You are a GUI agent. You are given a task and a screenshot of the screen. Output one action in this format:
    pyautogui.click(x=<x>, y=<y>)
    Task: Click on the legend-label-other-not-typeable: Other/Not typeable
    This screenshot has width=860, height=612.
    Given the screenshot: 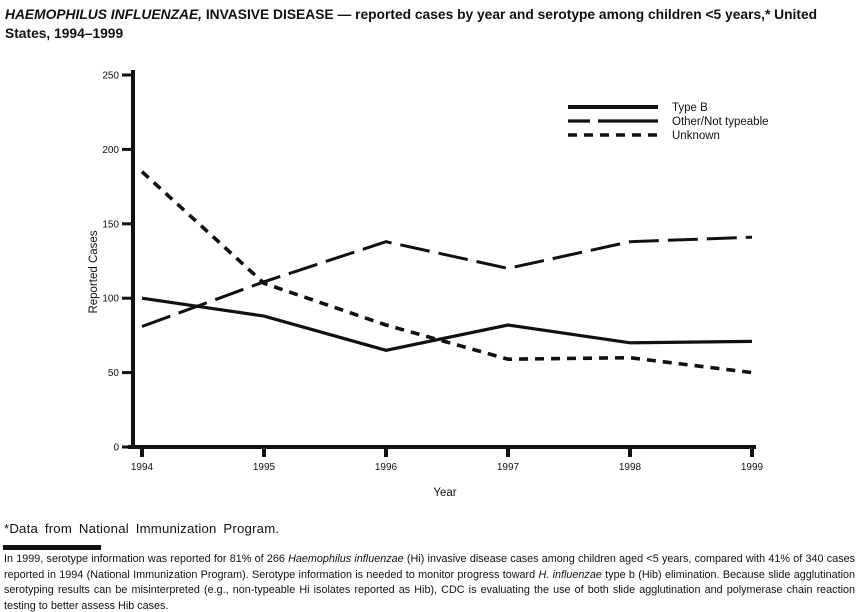 What is the action you would take?
    pyautogui.click(x=720, y=122)
    